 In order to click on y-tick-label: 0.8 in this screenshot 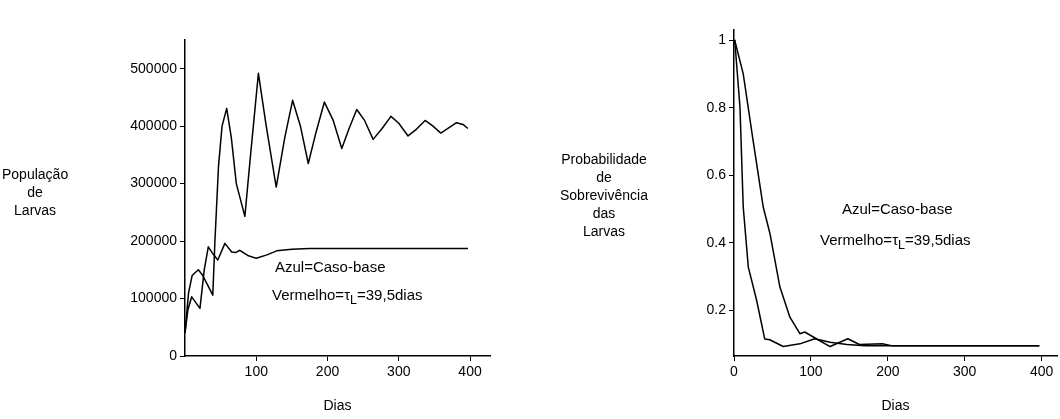, I will do `click(716, 106)`.